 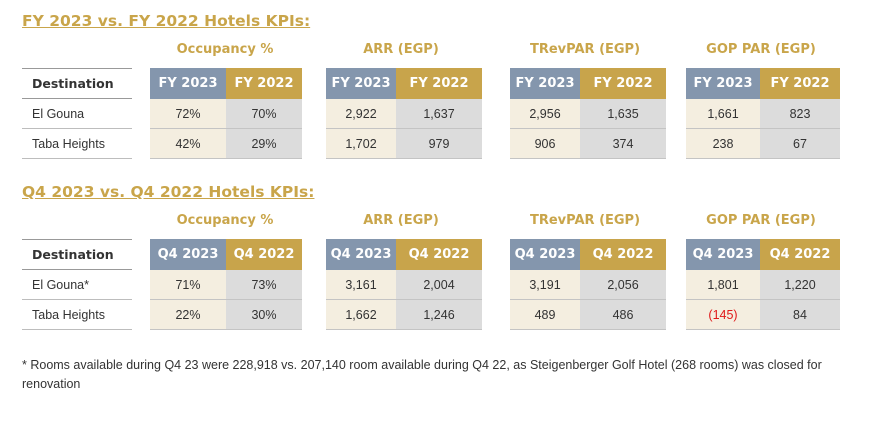 What do you see at coordinates (439, 254) in the screenshot?
I see `q4-arr-prev-header: Q4 2022` at bounding box center [439, 254].